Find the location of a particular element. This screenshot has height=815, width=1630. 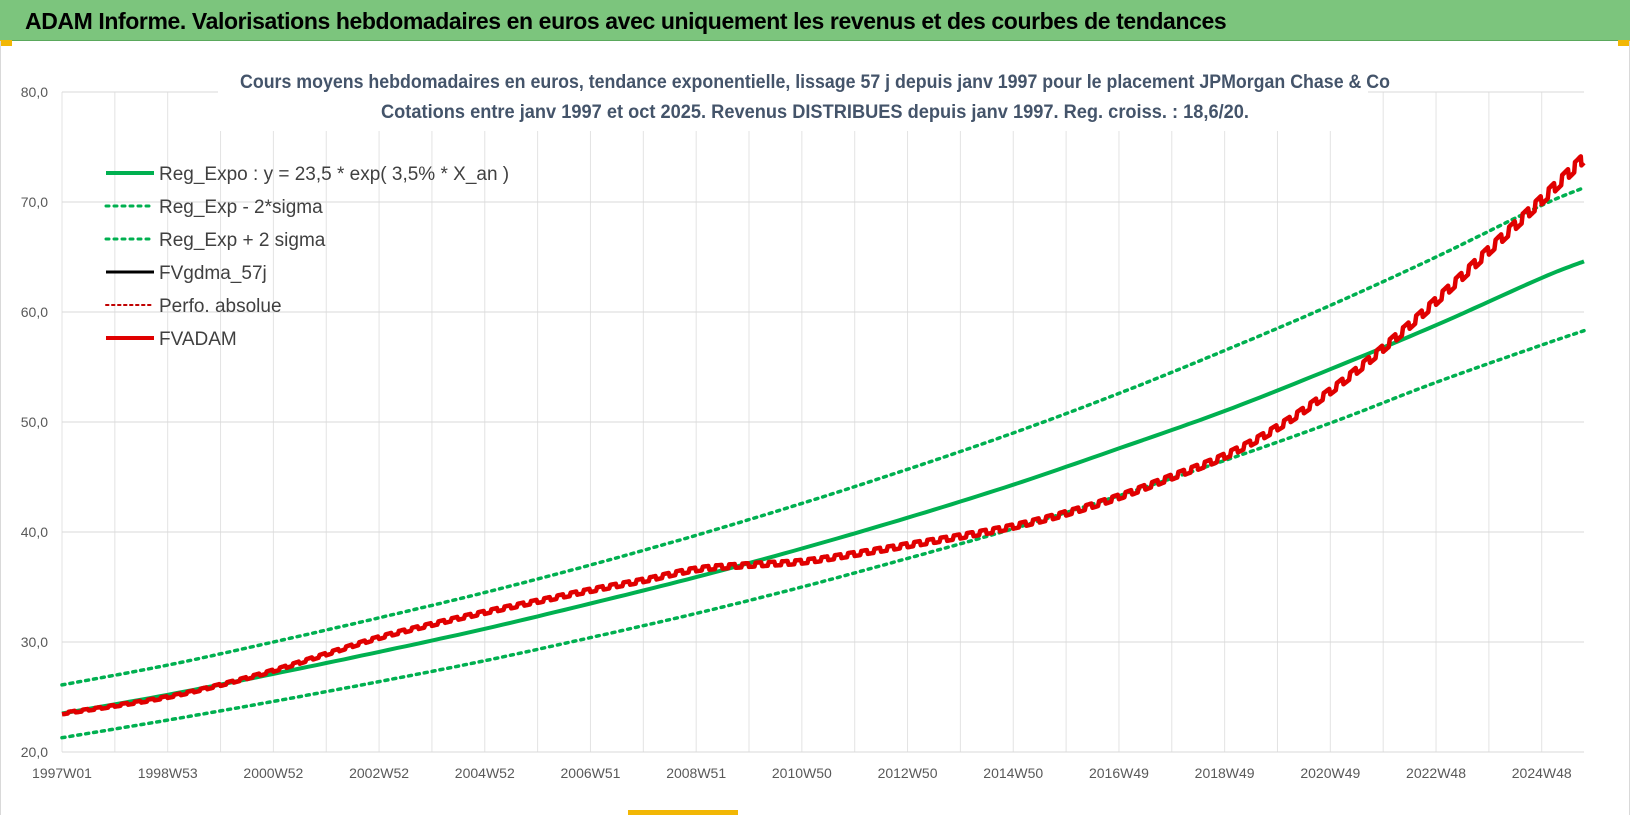

y-tick-label: 70,0 is located at coordinates (34, 202).